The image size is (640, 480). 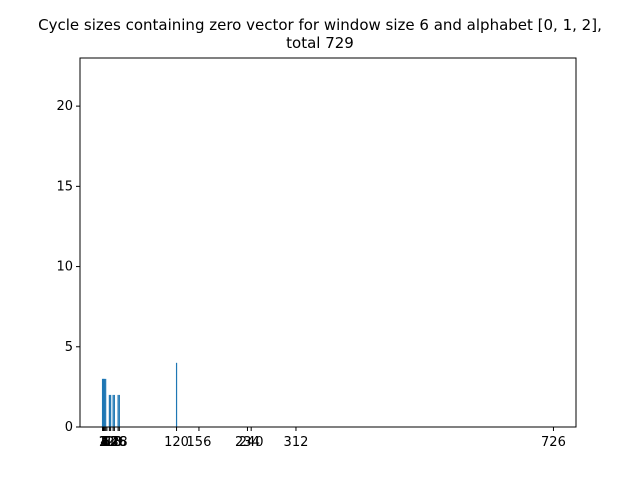 I want to click on y-tick-label: 10, so click(x=64, y=267).